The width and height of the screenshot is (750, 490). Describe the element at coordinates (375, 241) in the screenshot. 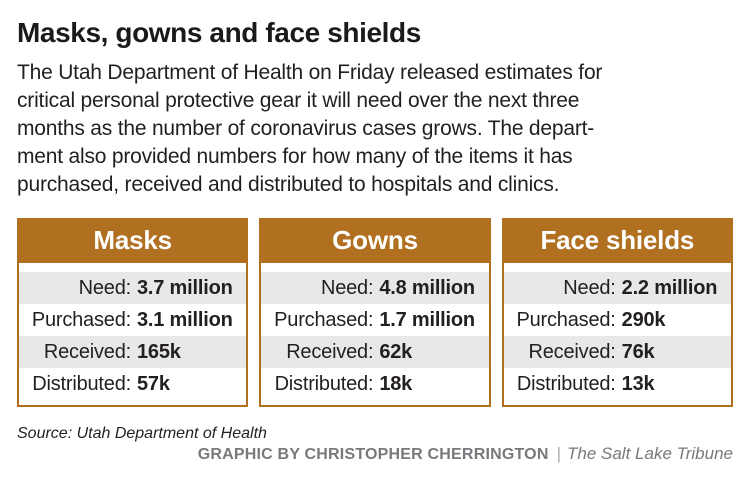

I see `gowns-table-header: Gowns` at that location.